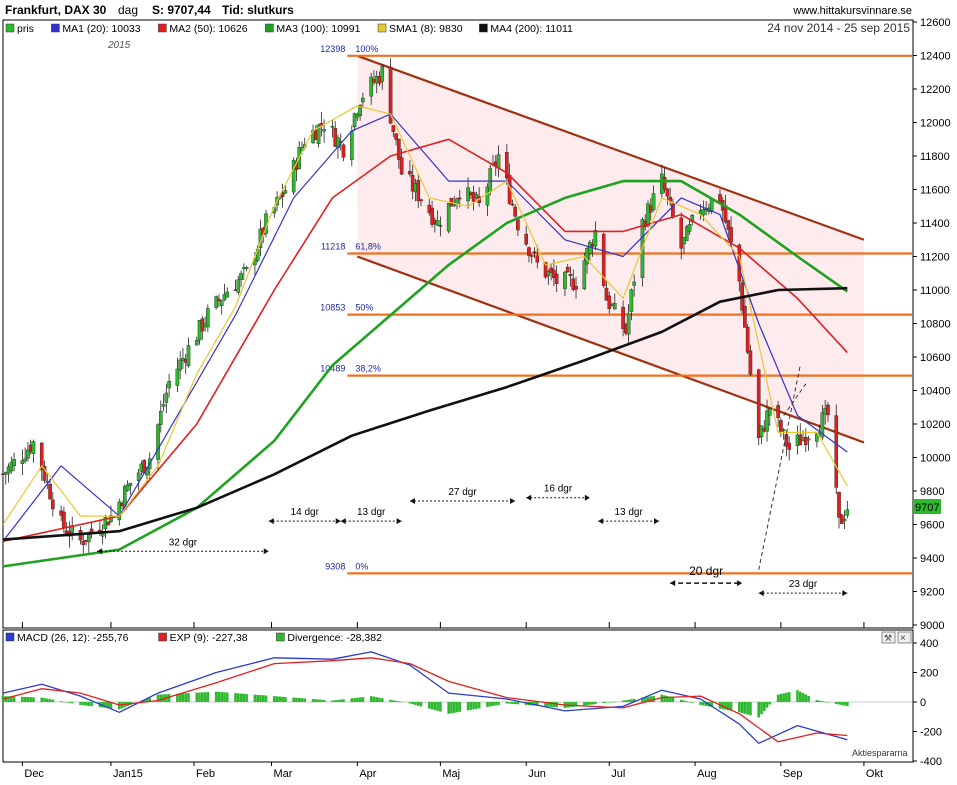  What do you see at coordinates (361, 566) in the screenshot?
I see `fib-percent-label: 0%` at bounding box center [361, 566].